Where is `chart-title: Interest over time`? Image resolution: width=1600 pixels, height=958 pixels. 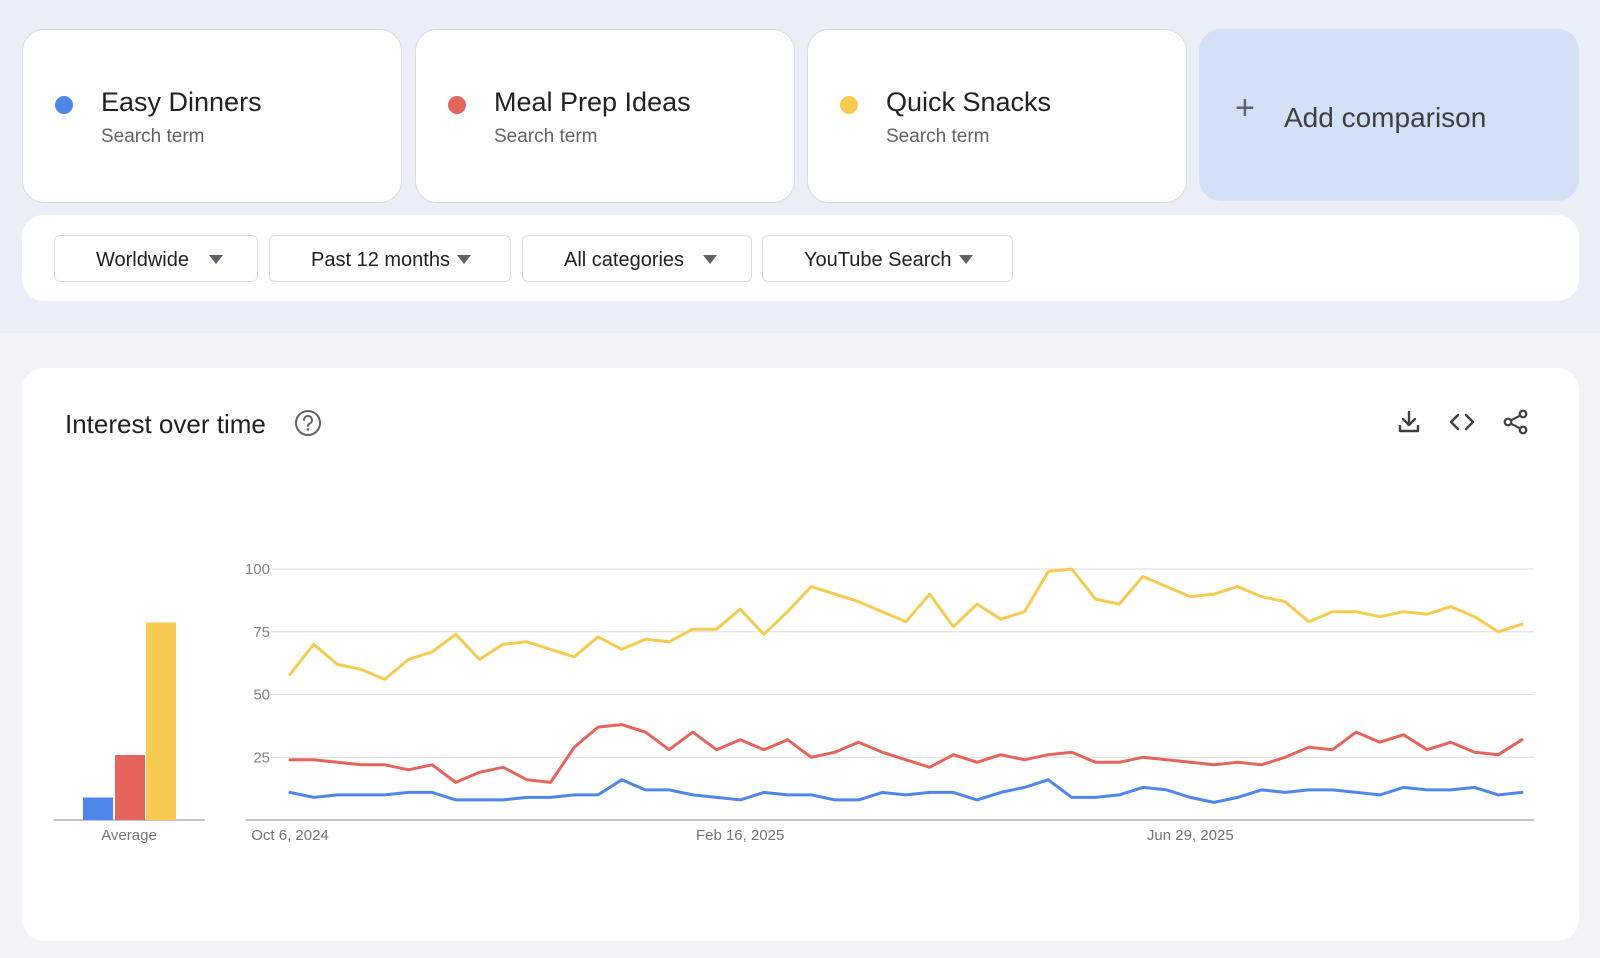
chart-title: Interest over time is located at coordinates (165, 424).